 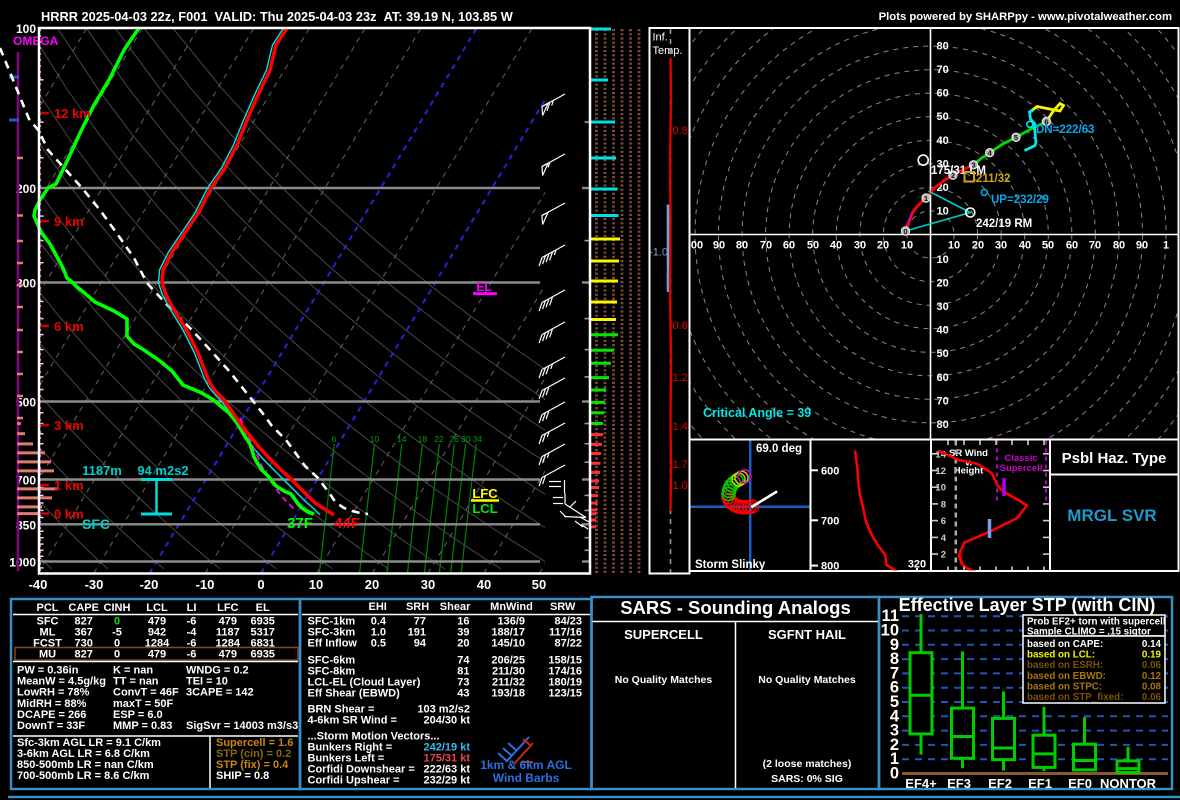 I want to click on svg-text: 0.14, so click(x=1152, y=644).